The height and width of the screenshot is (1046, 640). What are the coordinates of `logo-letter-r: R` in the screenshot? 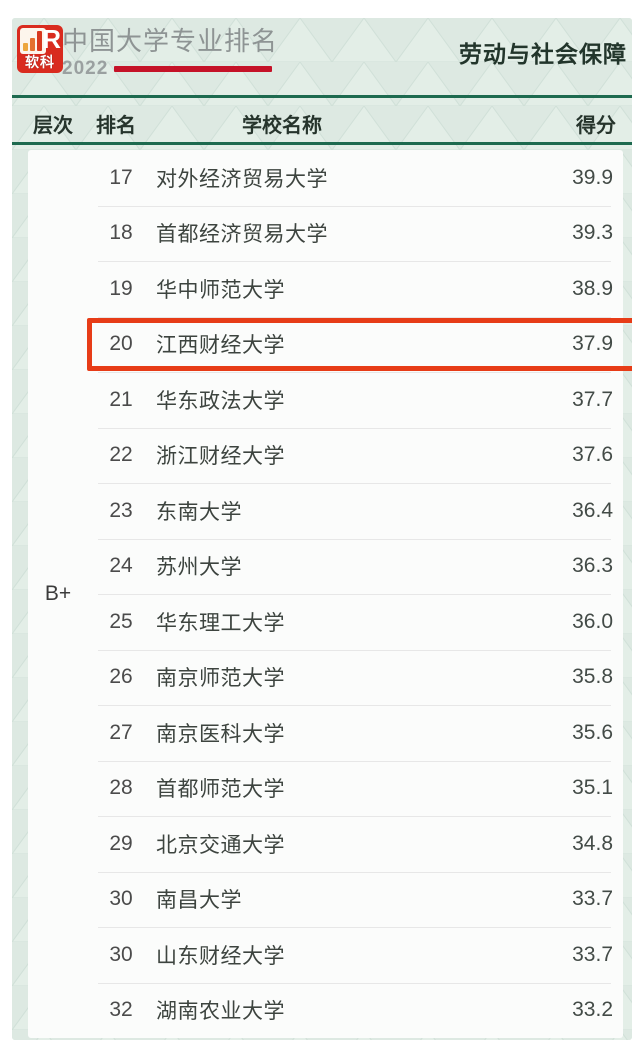 It's located at (51, 39).